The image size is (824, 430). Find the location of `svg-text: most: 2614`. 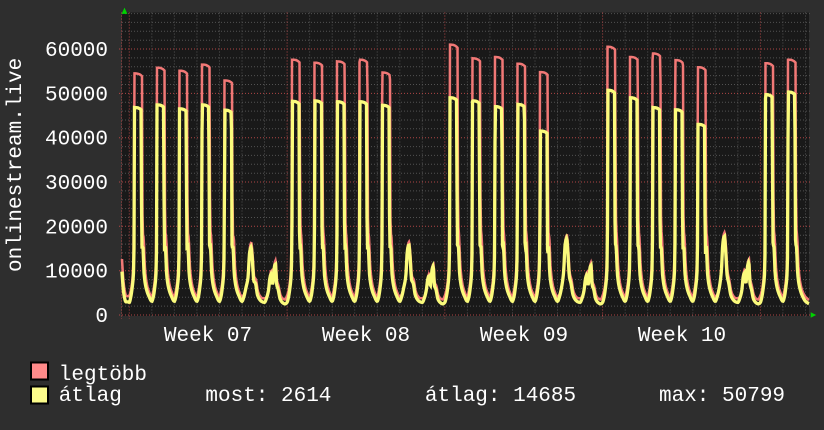

svg-text: most: 2614 is located at coordinates (268, 396).